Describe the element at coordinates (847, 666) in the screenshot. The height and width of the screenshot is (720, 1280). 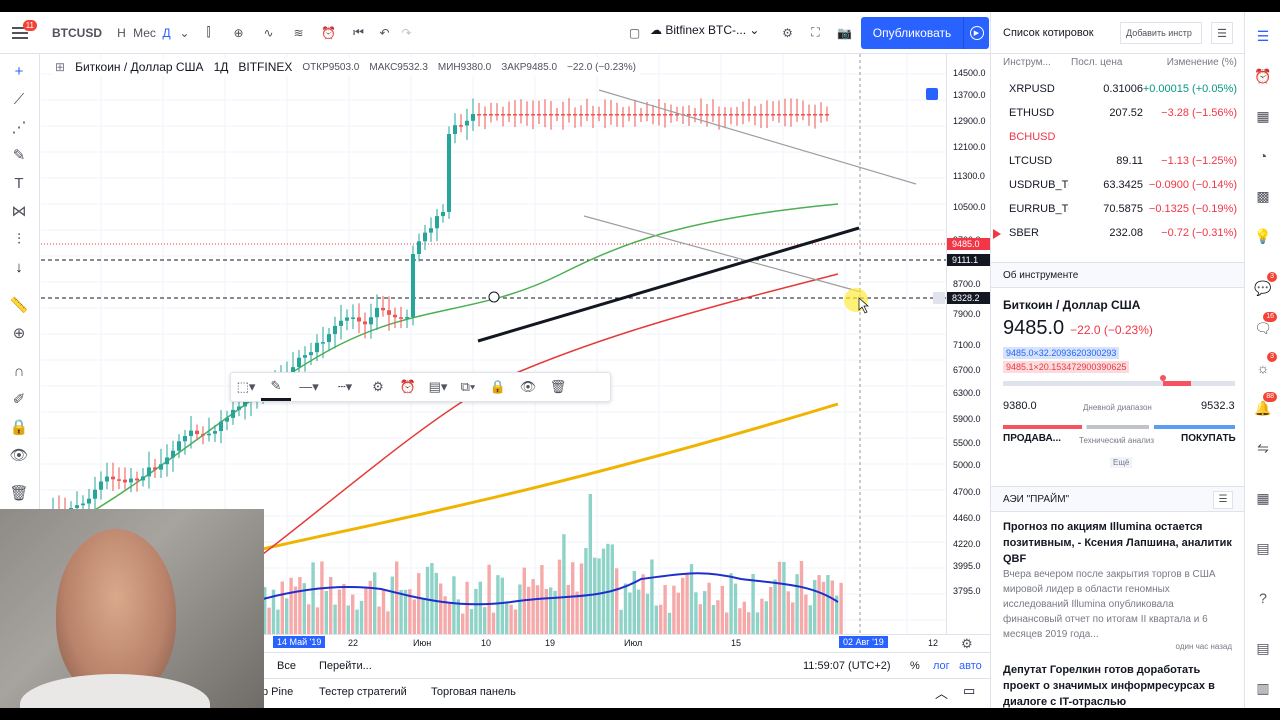
I see `clock-time: 11:59:07 (UTC+2)` at that location.